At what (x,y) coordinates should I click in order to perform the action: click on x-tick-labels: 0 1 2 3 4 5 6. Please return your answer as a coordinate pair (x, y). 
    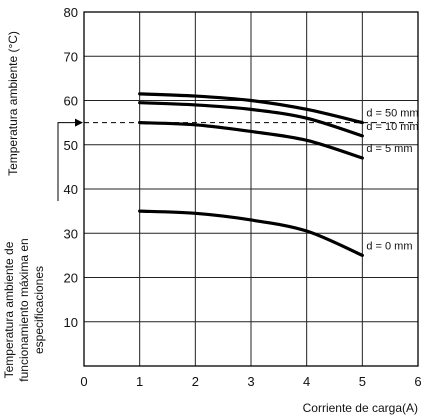
    Looking at the image, I should click on (250, 381).